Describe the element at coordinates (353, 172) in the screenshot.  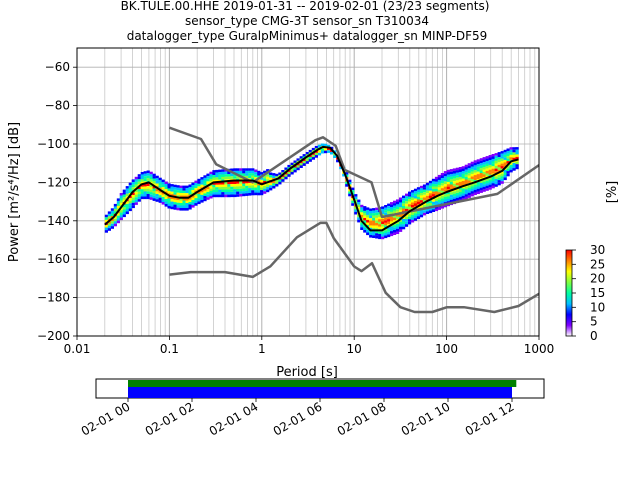
I see `nhnm-line` at that location.